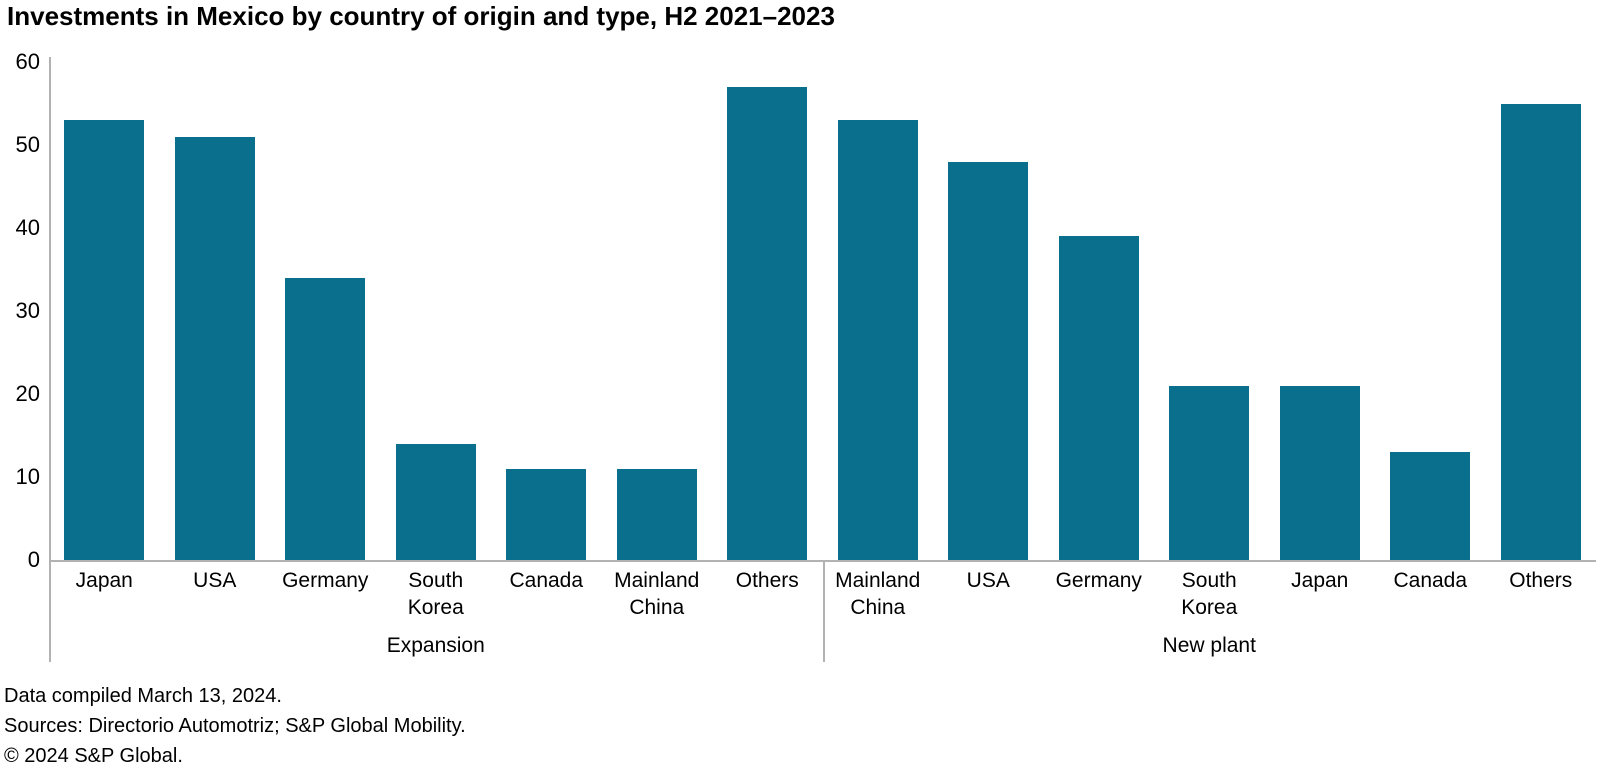 Image resolution: width=1600 pixels, height=770 pixels. What do you see at coordinates (27, 310) in the screenshot?
I see `y-axis-tick-label-30: 30` at bounding box center [27, 310].